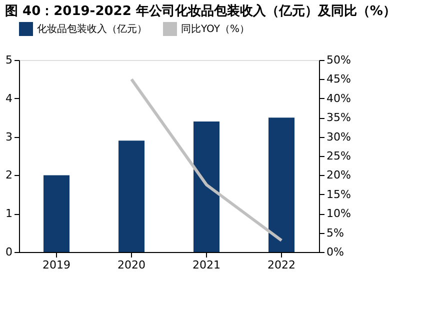 This screenshot has width=440, height=327. I want to click on y-tick-label: 4, so click(9, 98).